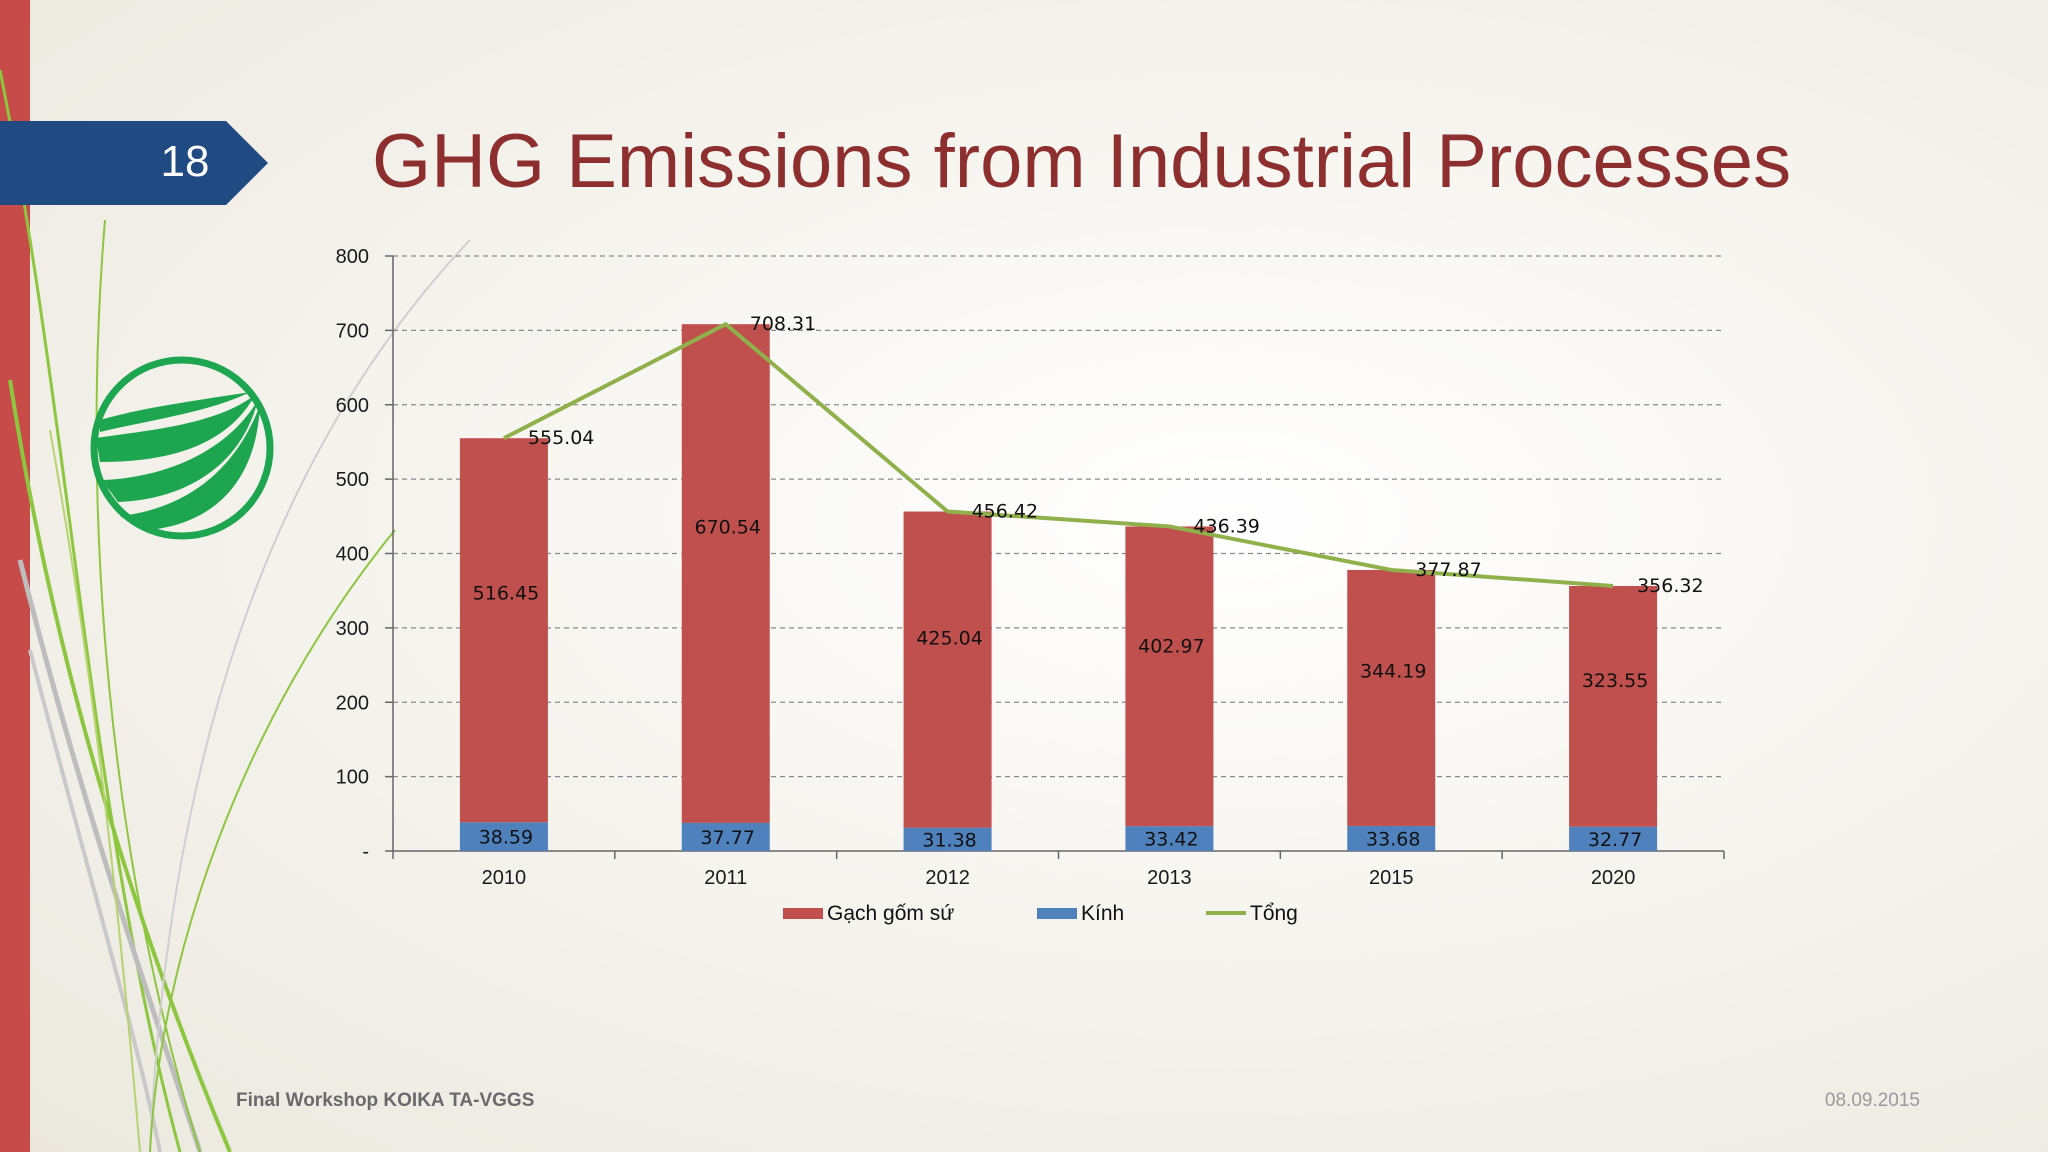 Image resolution: width=2048 pixels, height=1152 pixels. I want to click on data-label-kinh: 38.59, so click(506, 838).